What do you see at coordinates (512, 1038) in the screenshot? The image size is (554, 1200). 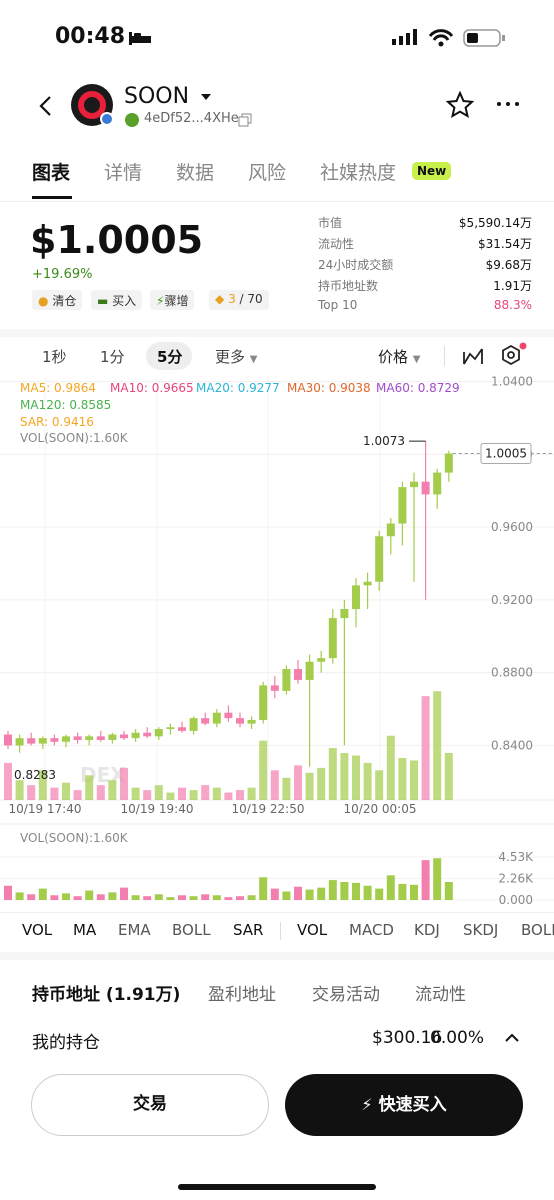 I see `collapse-icon` at bounding box center [512, 1038].